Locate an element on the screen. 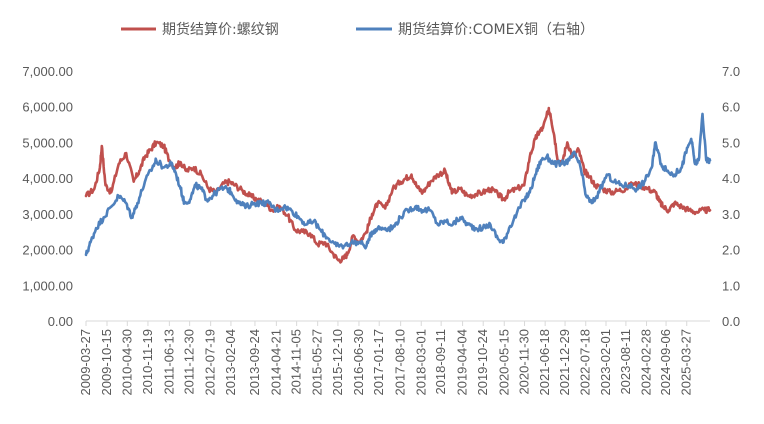 This screenshot has height=424, width=764. x-tick-label: 2022-07-18 is located at coordinates (585, 362).